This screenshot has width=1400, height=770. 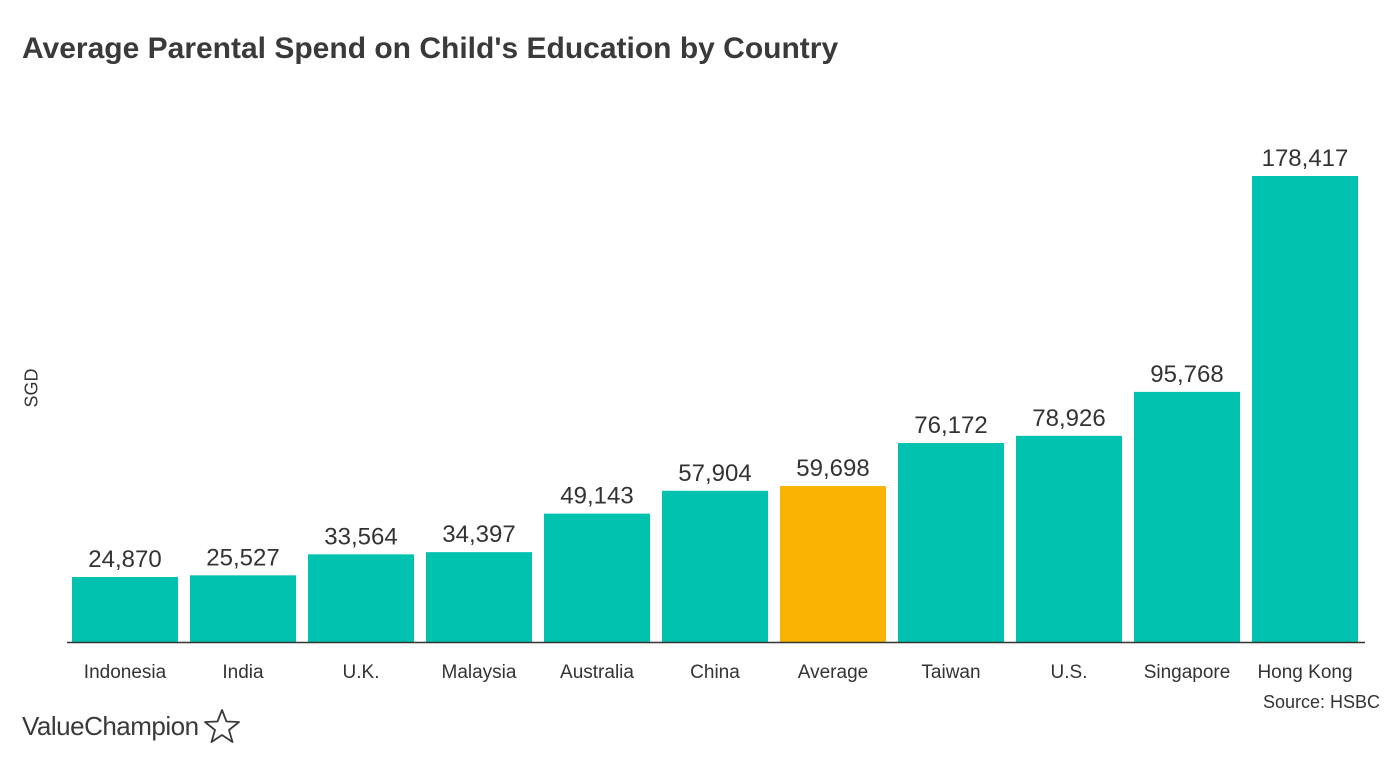 What do you see at coordinates (110, 725) in the screenshot?
I see `brand-name: ValueChampion` at bounding box center [110, 725].